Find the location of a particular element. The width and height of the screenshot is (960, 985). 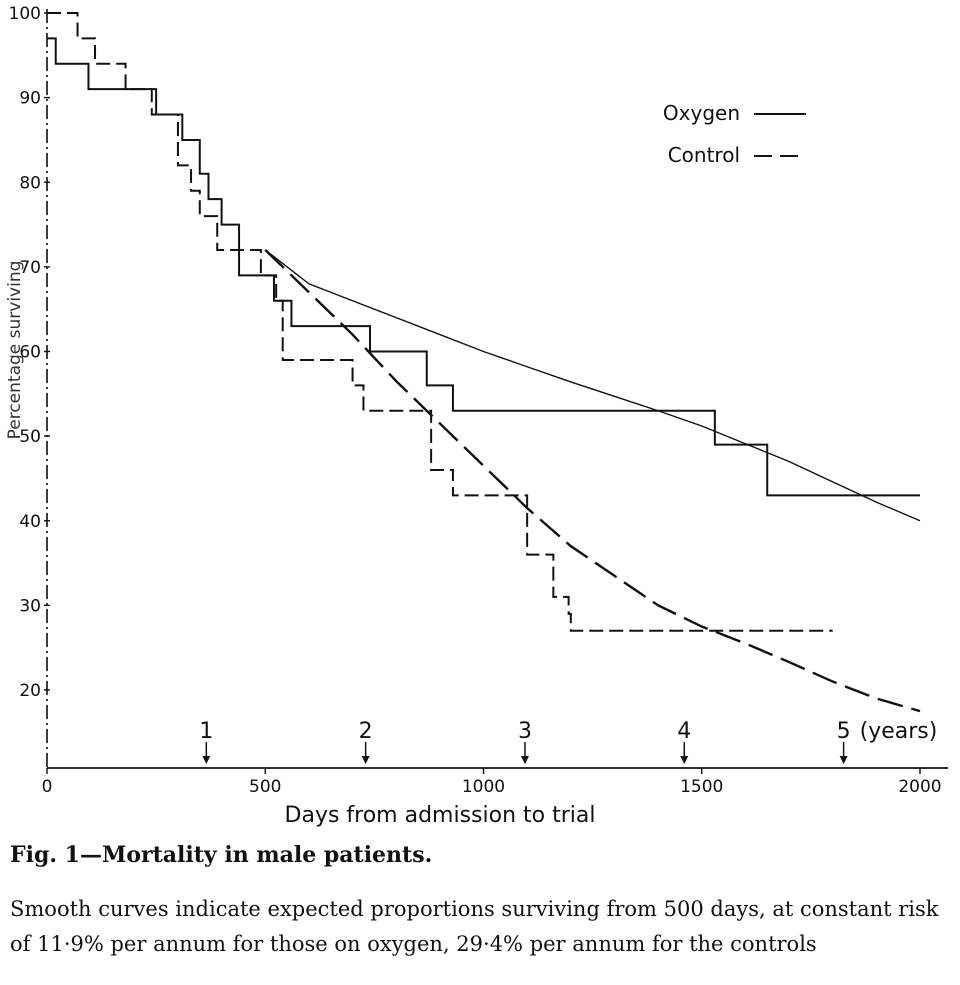

year-unit-label: (years) is located at coordinates (899, 731).